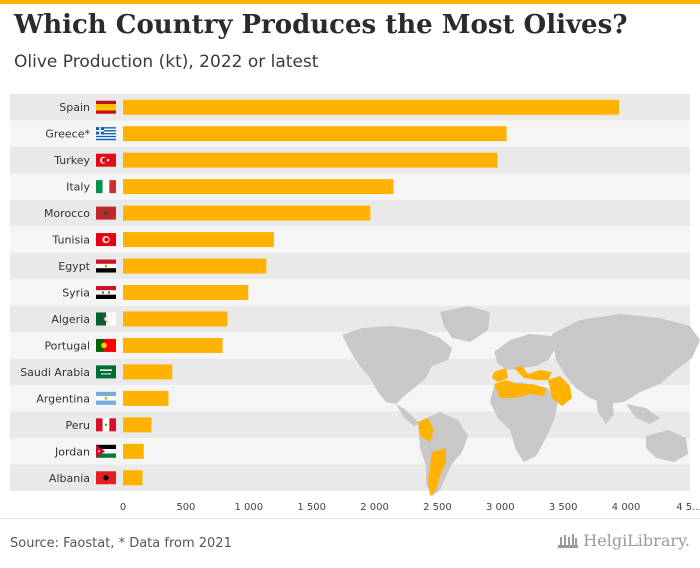 Image resolution: width=700 pixels, height=568 pixels. I want to click on x-tick-label: 3 500, so click(563, 507).